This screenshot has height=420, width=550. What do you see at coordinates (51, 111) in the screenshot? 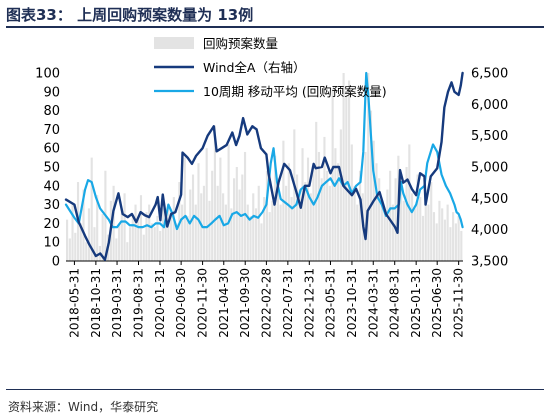
I see `left-tick-label: 80` at bounding box center [51, 111].